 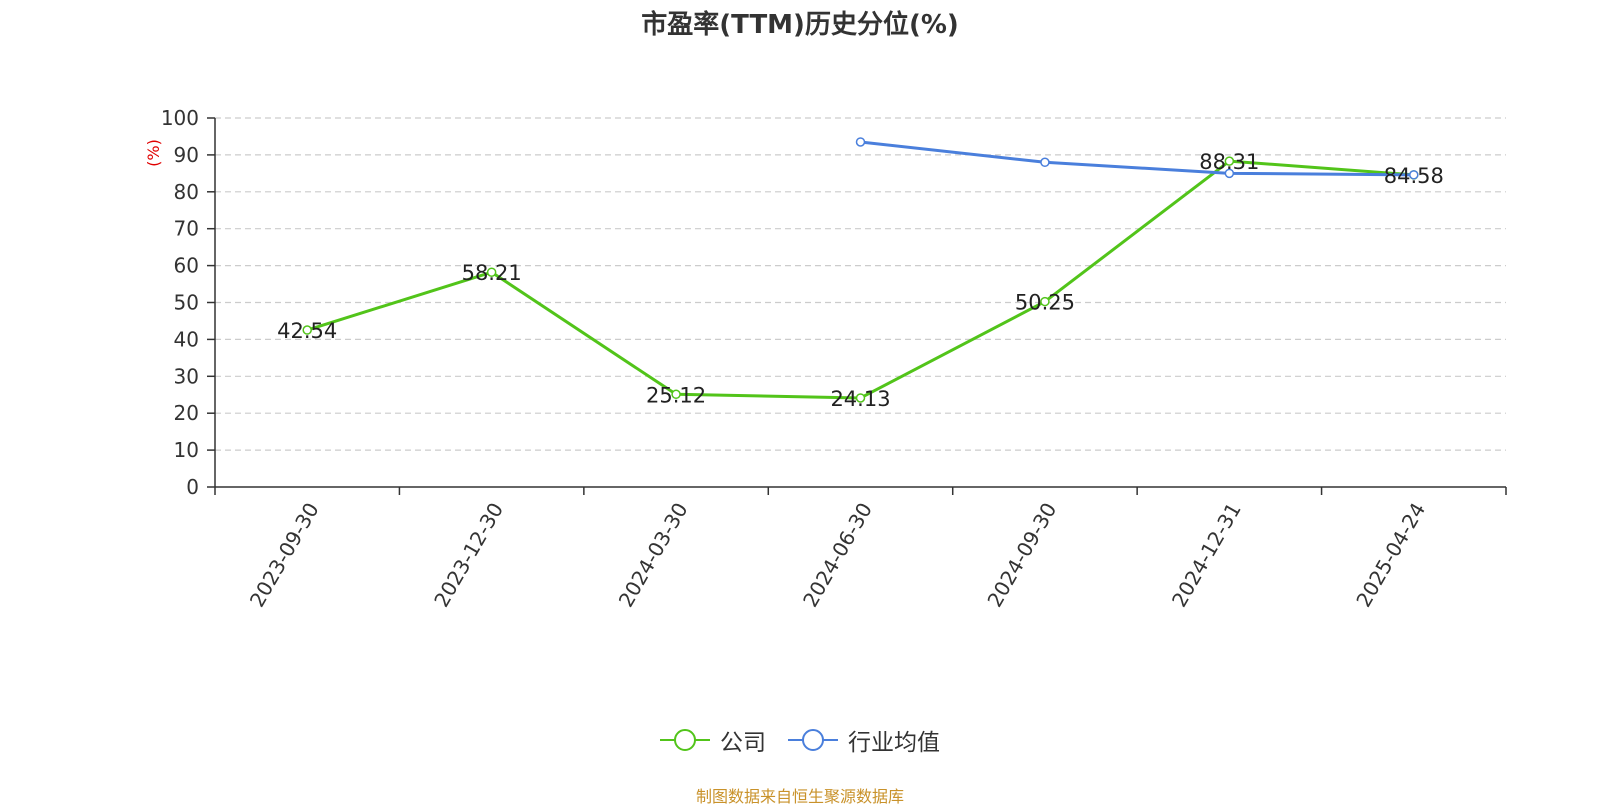 What do you see at coordinates (186, 413) in the screenshot?
I see `y-tick-label: 20` at bounding box center [186, 413].